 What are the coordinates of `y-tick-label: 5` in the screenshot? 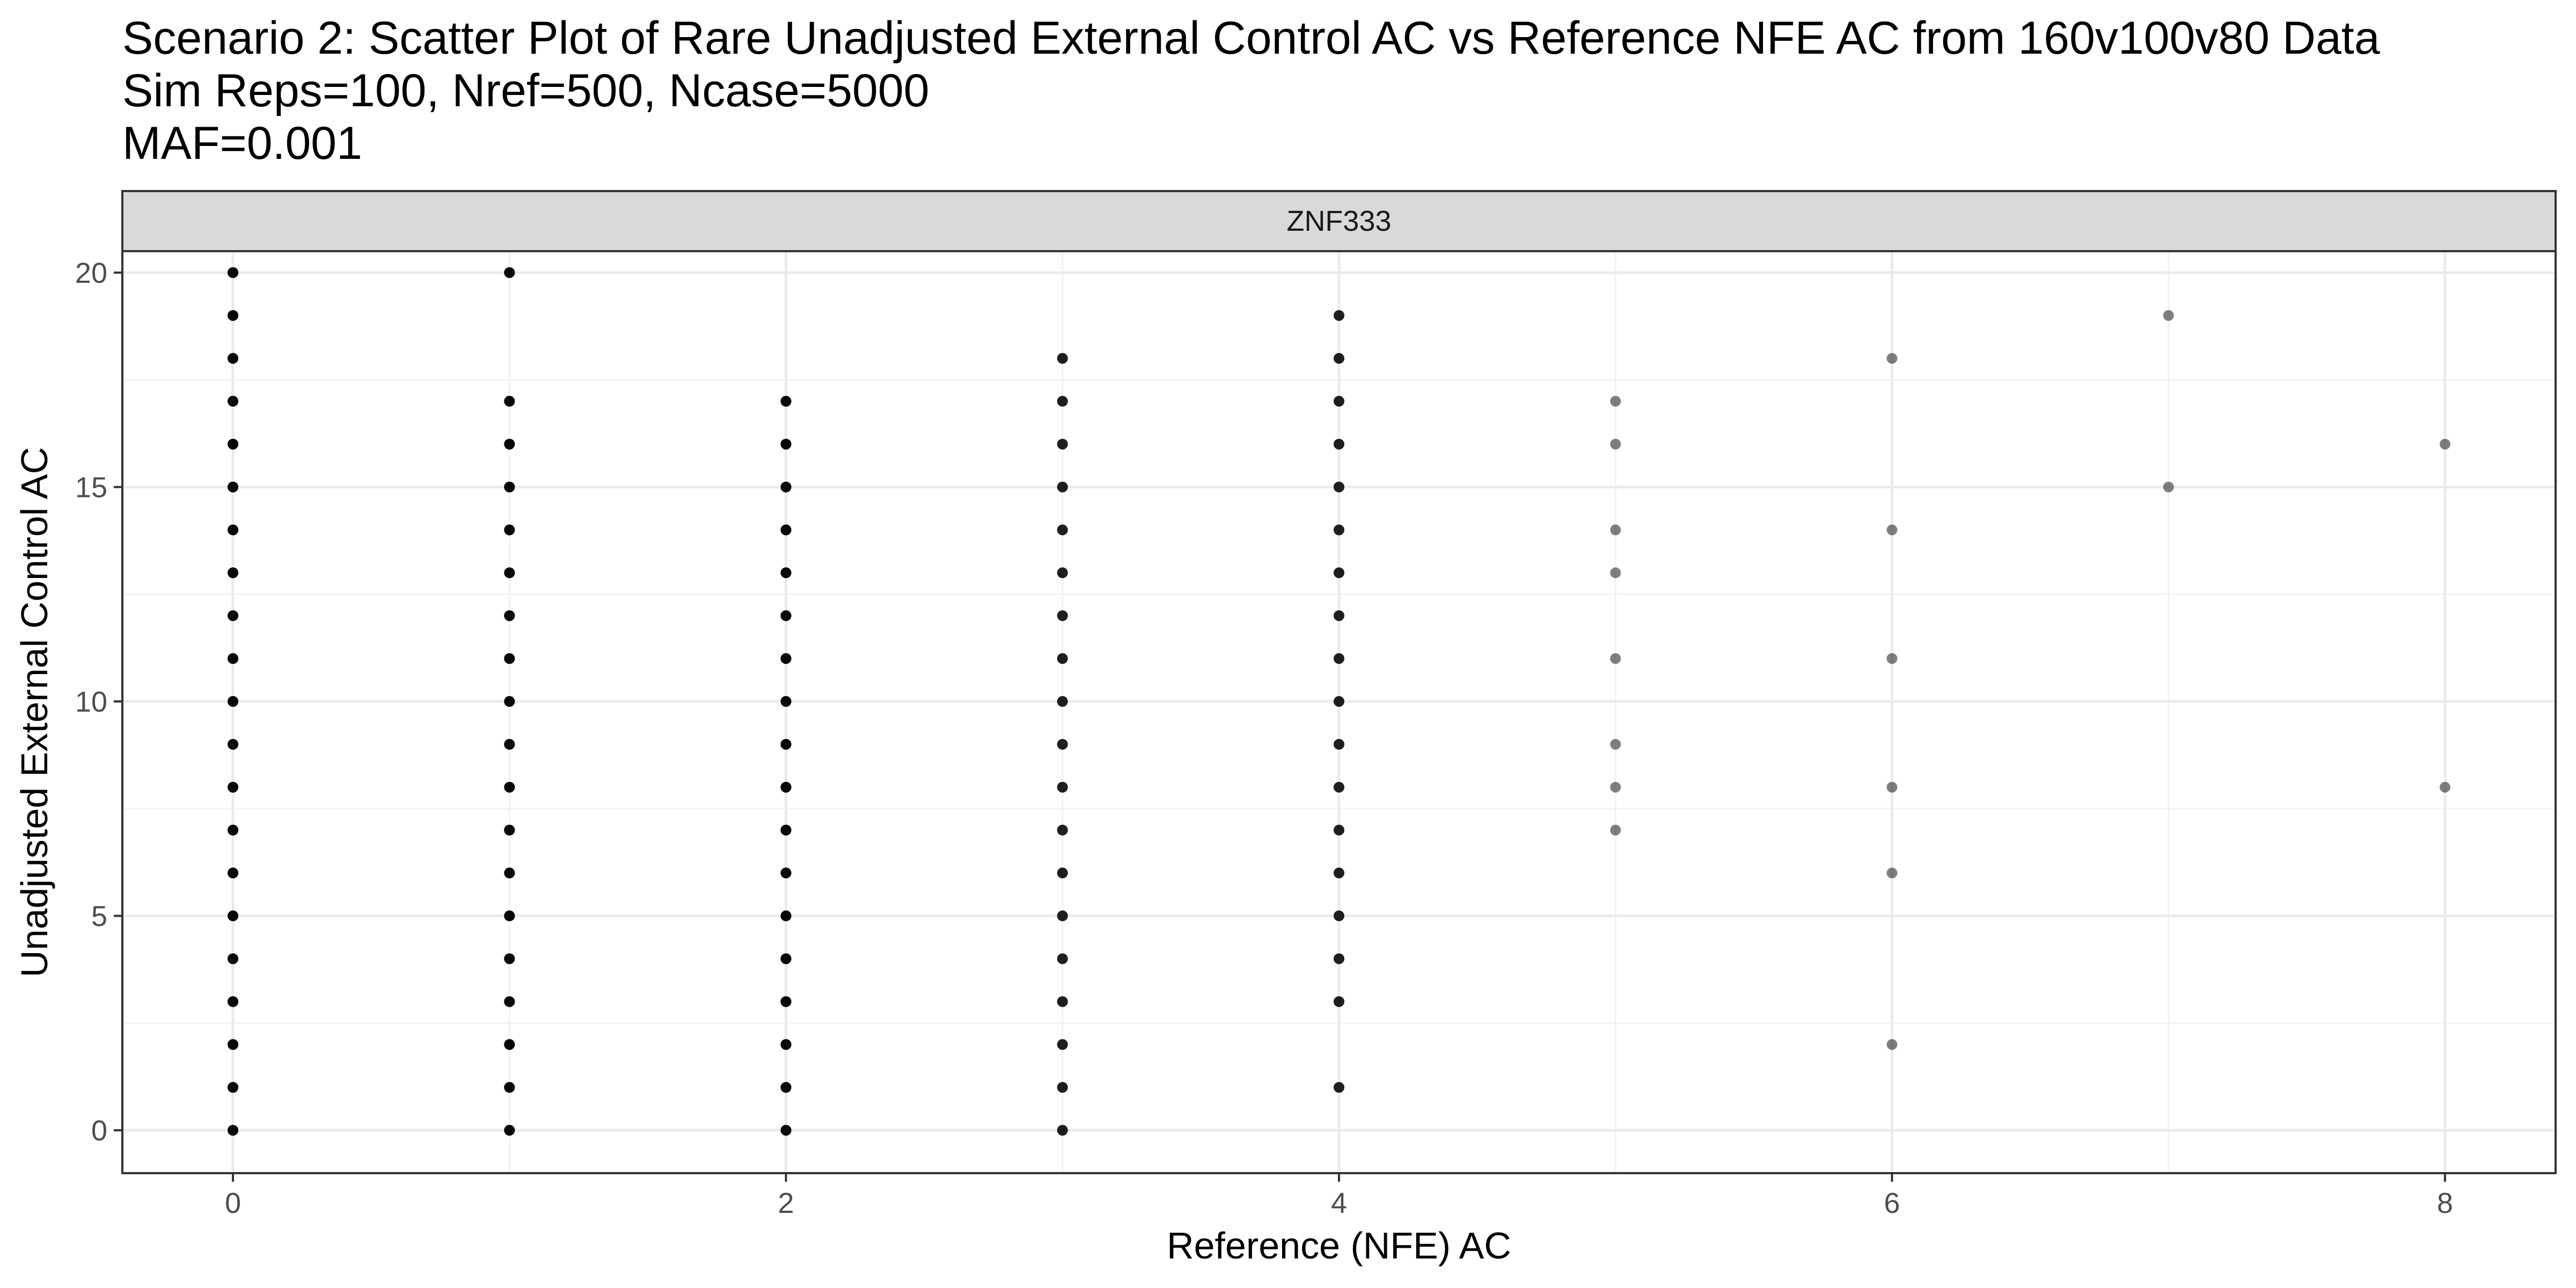 It's located at (99, 917).